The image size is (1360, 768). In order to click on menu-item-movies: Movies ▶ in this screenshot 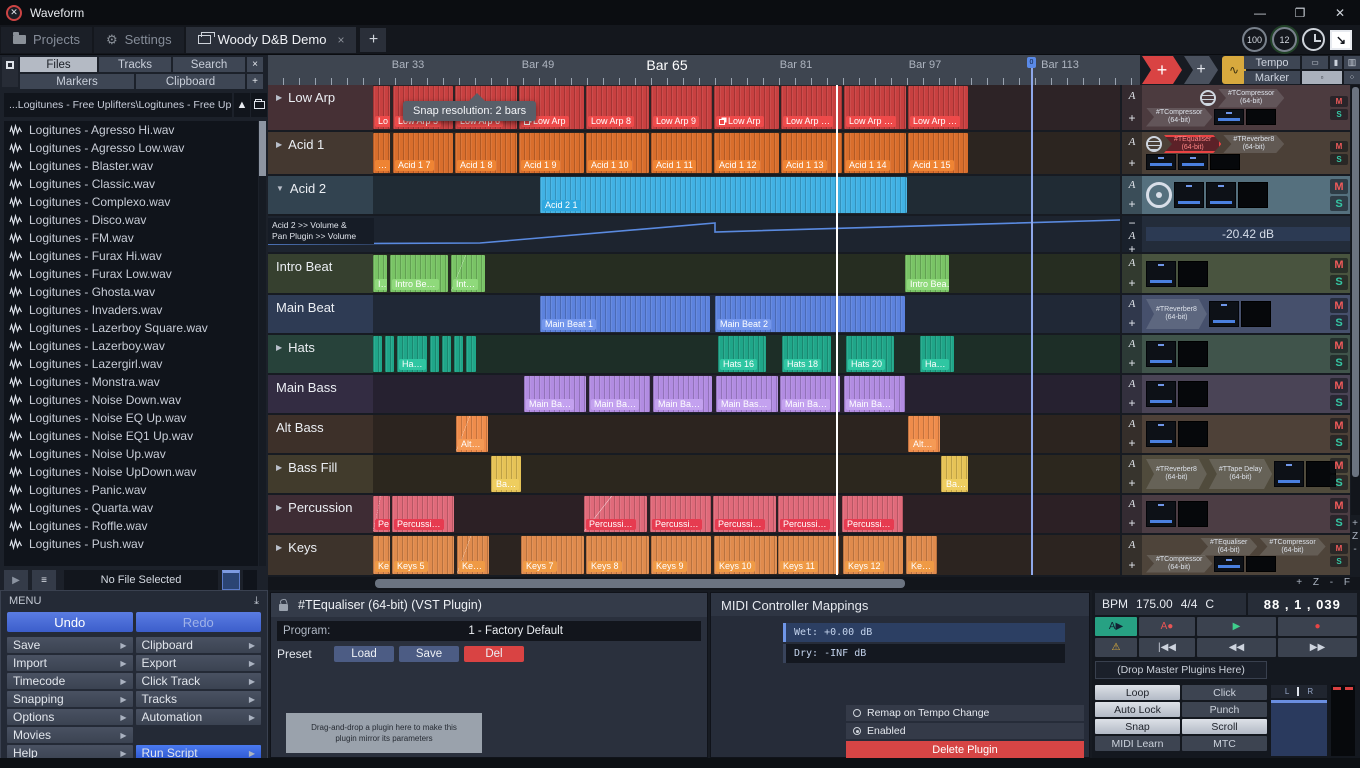, I will do `click(70, 735)`.